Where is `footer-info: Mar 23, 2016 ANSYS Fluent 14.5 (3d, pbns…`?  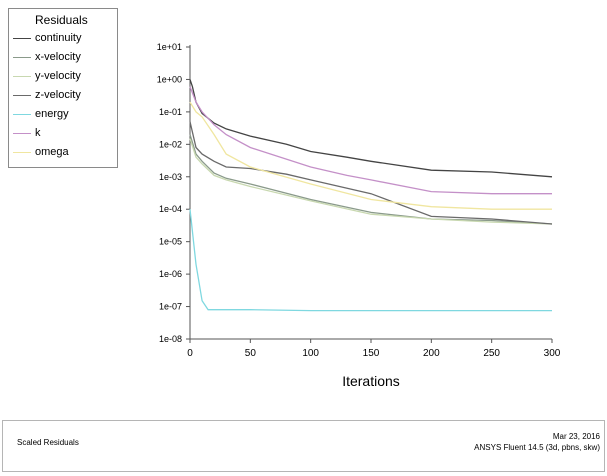 footer-info: Mar 23, 2016 ANSYS Fluent 14.5 (3d, pbns… is located at coordinates (537, 442).